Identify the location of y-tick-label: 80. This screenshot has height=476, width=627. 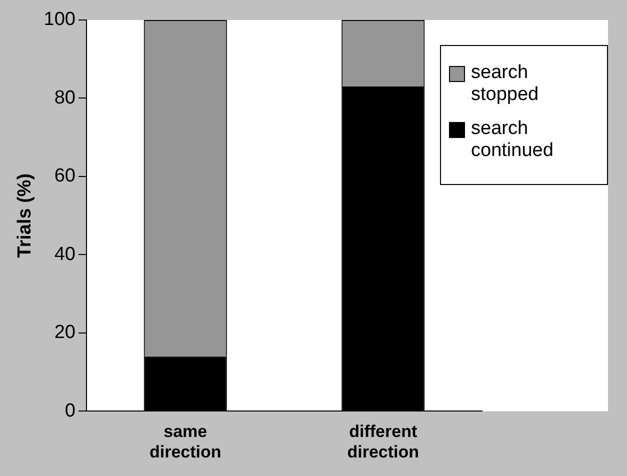
(65, 97).